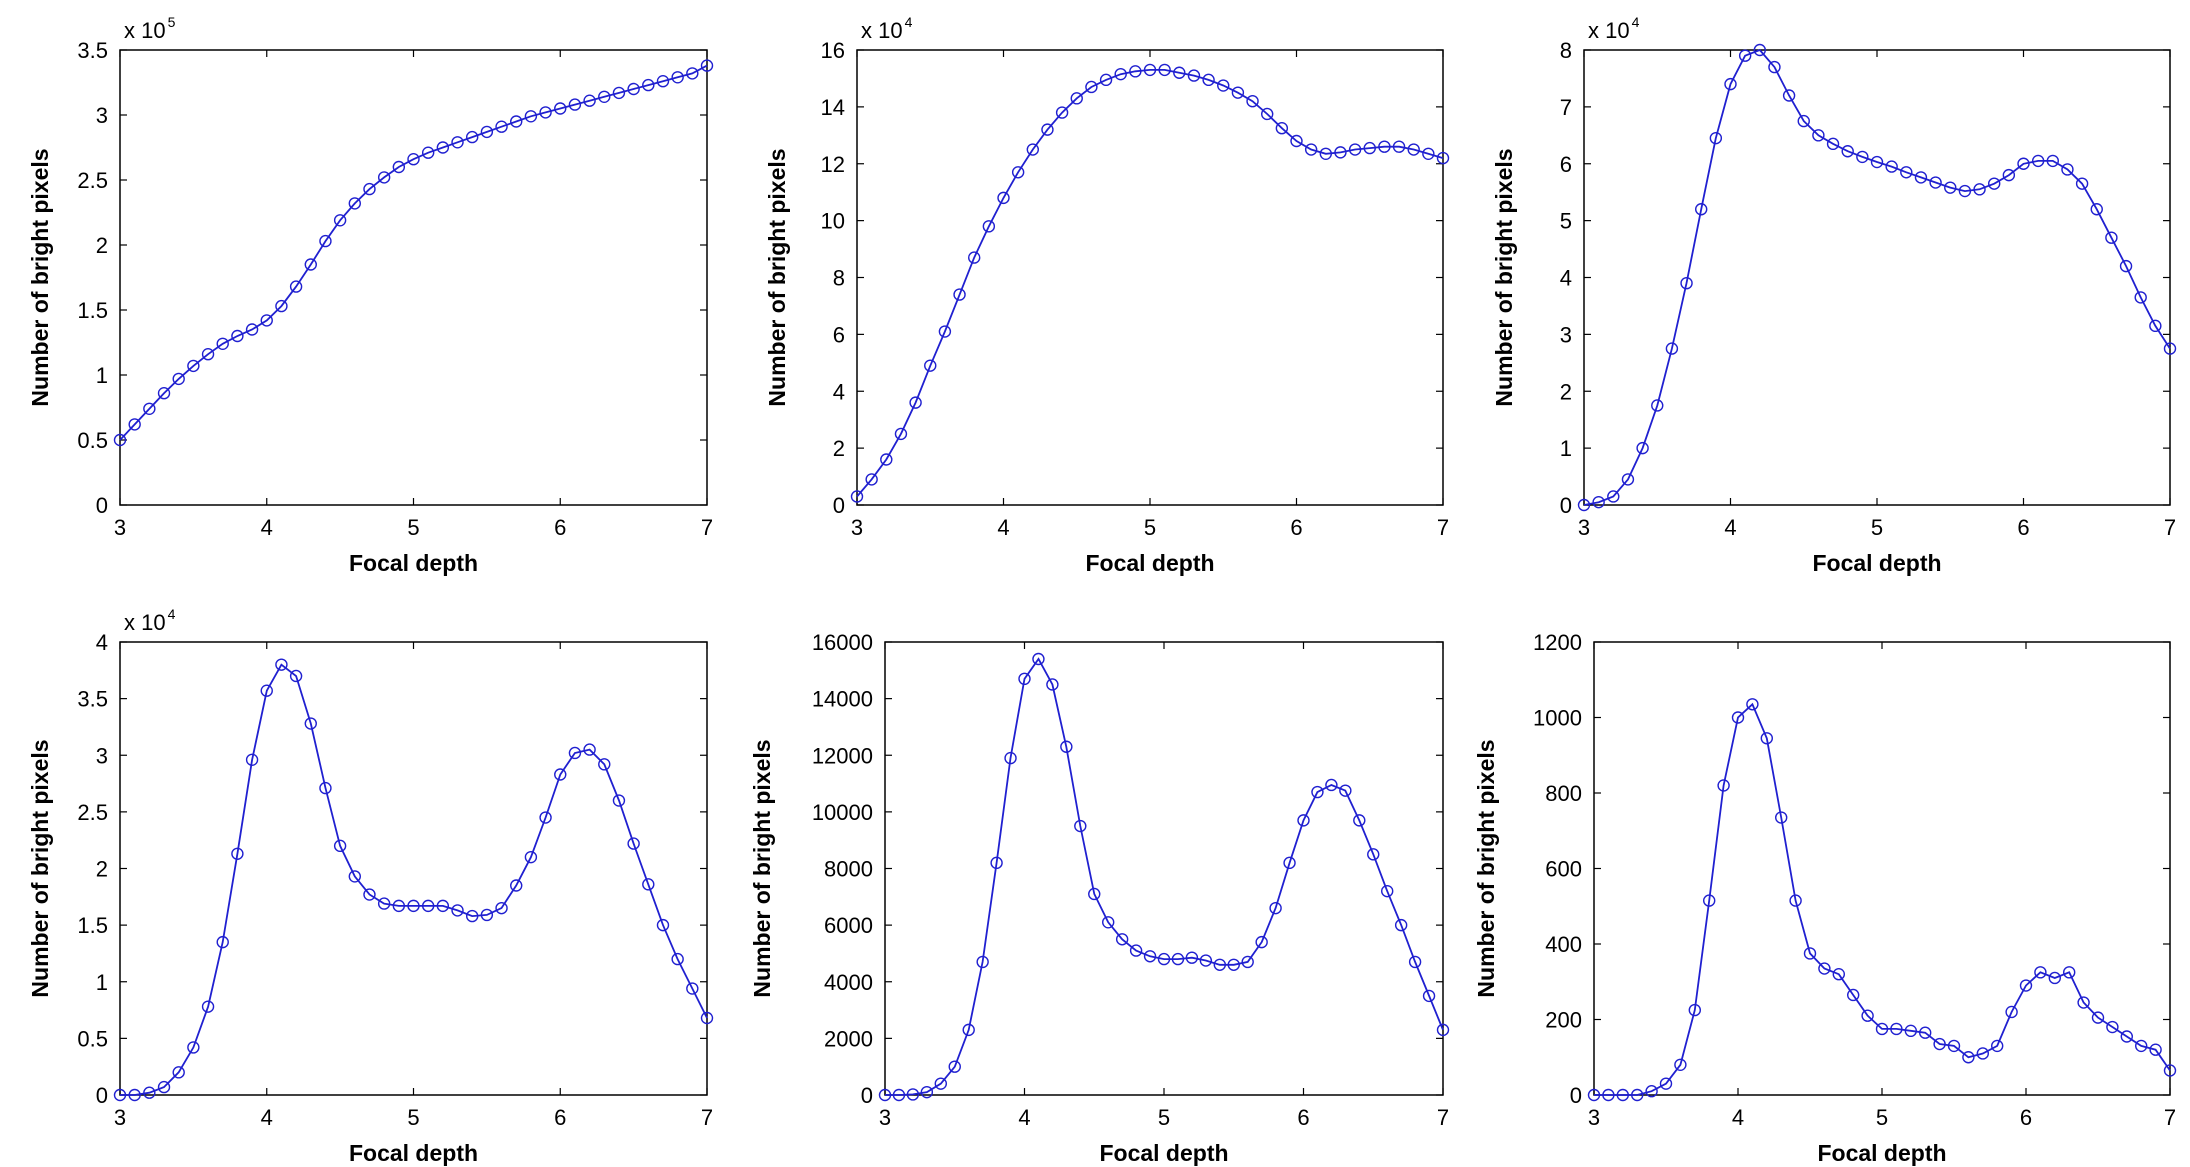 This screenshot has height=1167, width=2190. Describe the element at coordinates (2023, 527) in the screenshot. I see `x-tick-label: 6` at that location.